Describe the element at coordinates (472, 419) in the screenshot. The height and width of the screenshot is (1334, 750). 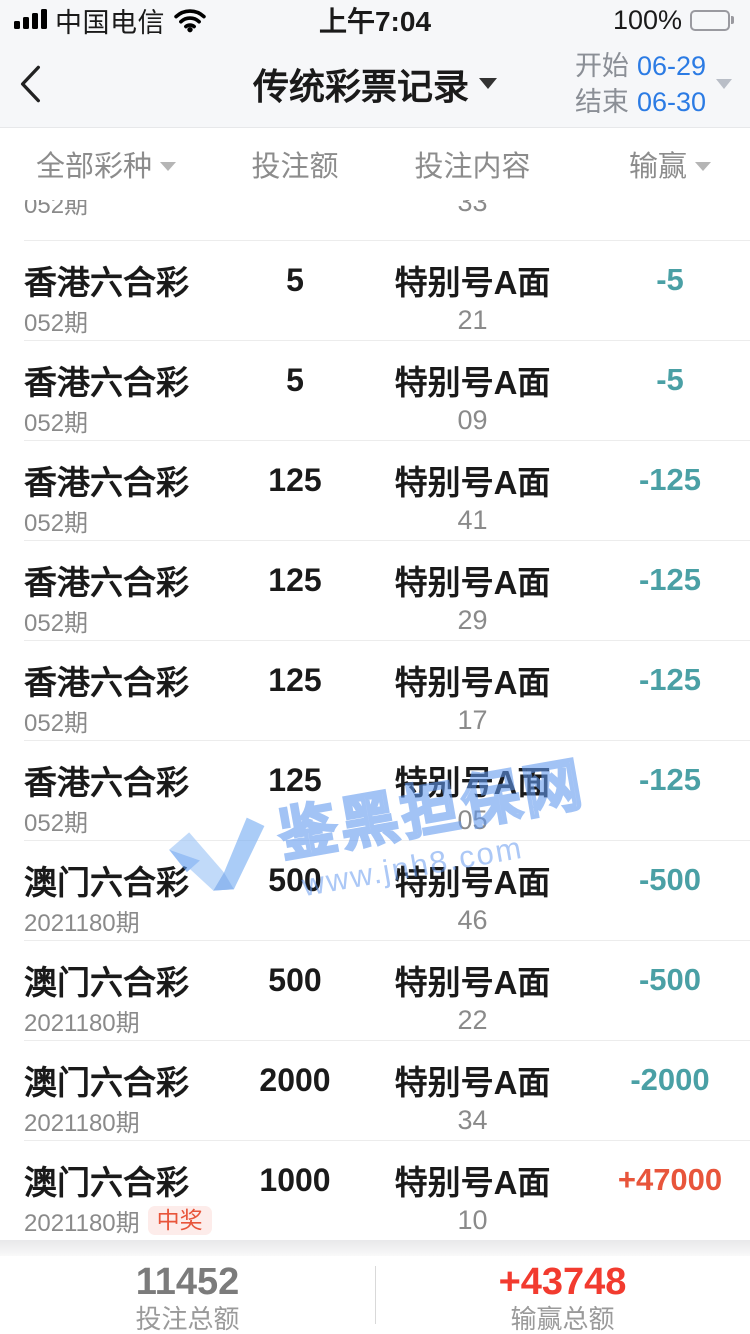
I see `bet-number: 09` at that location.